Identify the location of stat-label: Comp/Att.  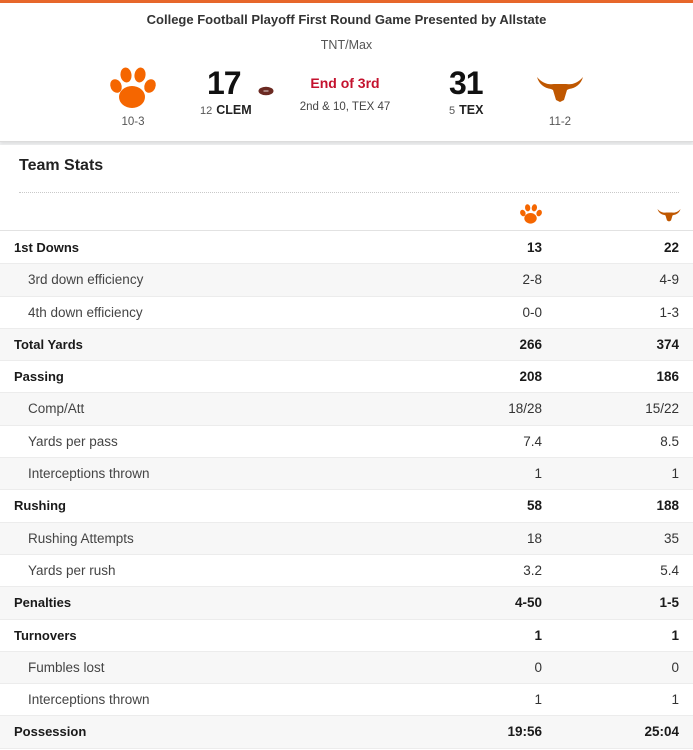
(56, 409).